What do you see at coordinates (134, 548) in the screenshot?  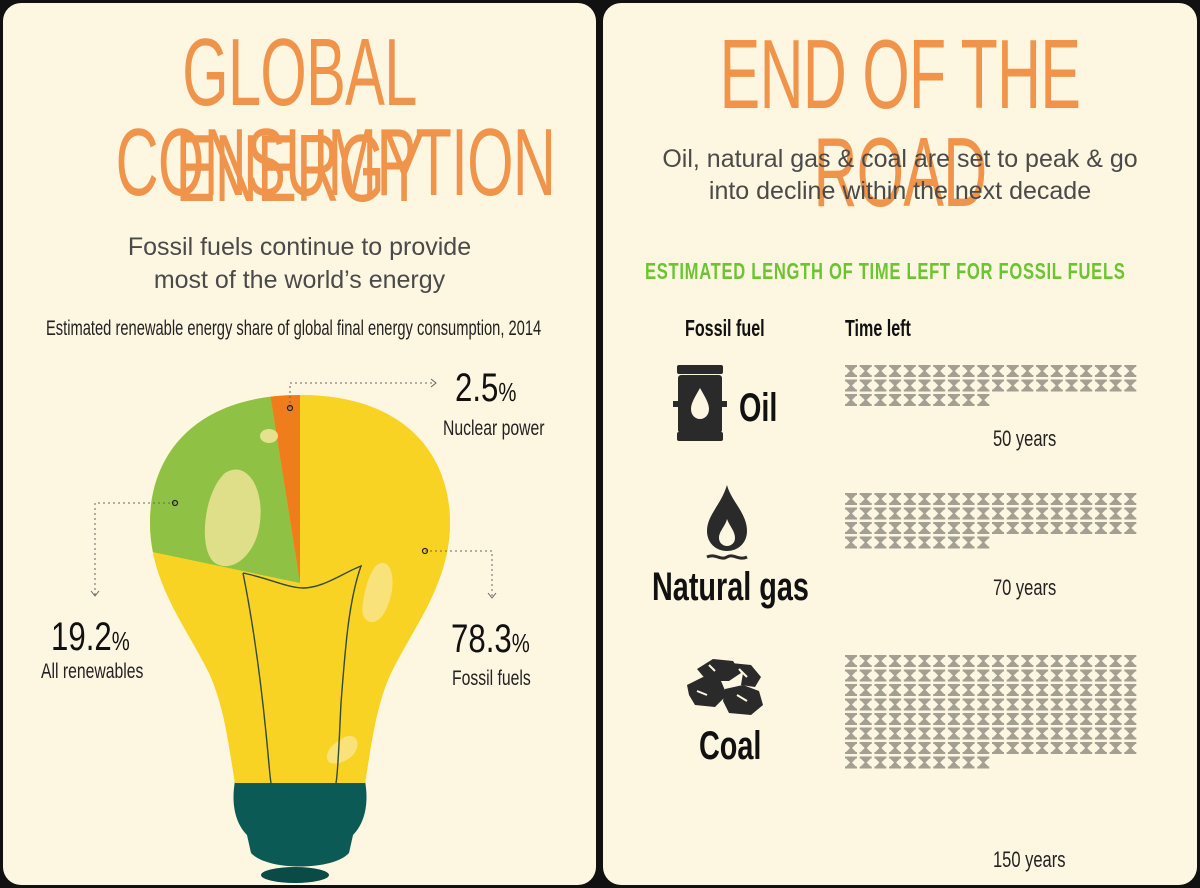 I see `leader-renewables` at bounding box center [134, 548].